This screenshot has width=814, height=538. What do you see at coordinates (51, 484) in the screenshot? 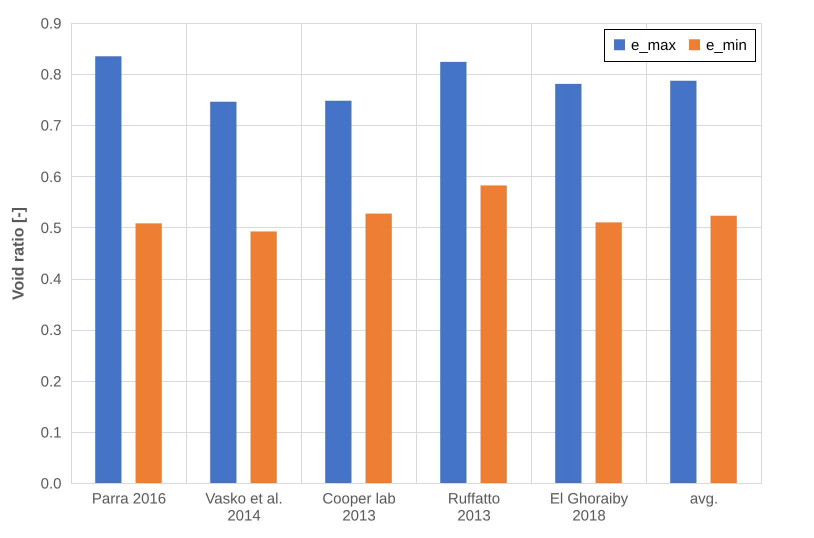
I see `y-tick-label: 0.0` at bounding box center [51, 484].